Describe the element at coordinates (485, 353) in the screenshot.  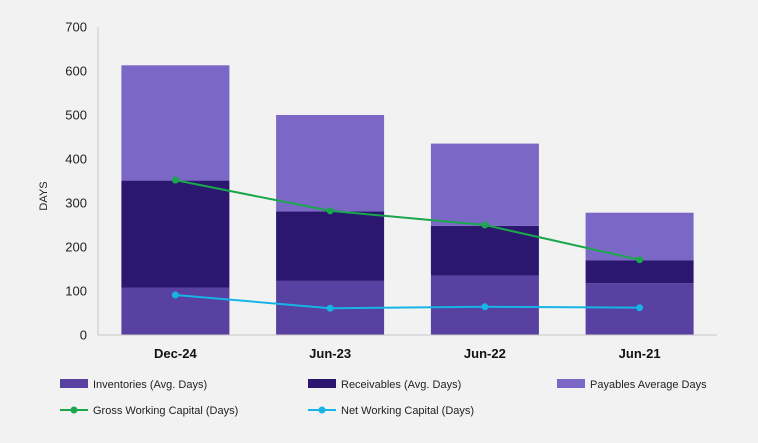
I see `x-tick-label: Jun-22` at that location.